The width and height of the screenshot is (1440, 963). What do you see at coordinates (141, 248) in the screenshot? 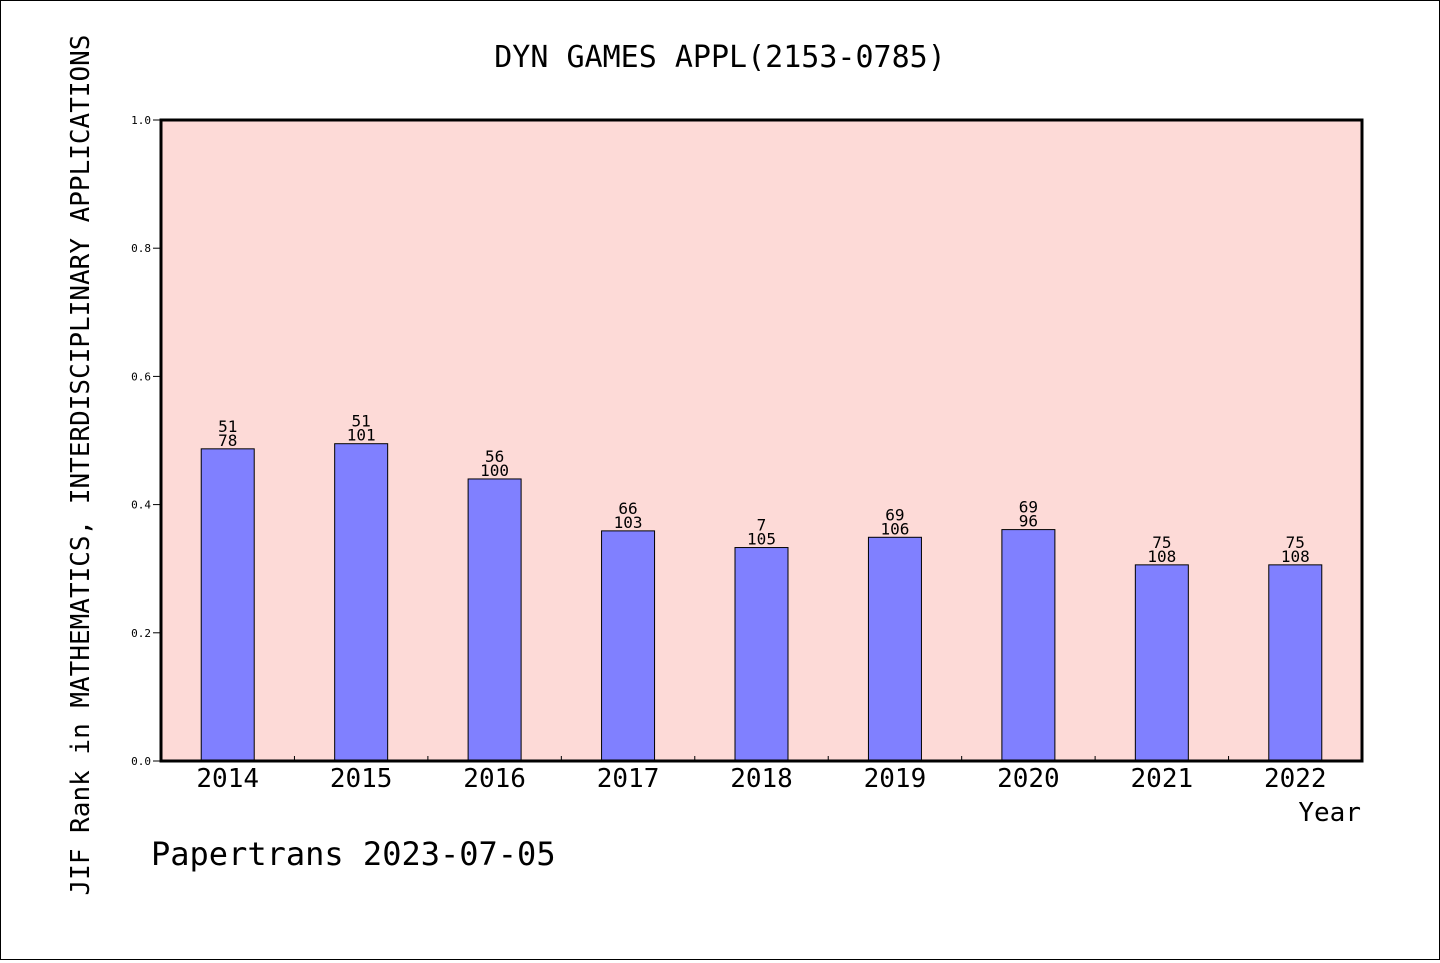
I see `y-tick-label: 0.8` at bounding box center [141, 248].